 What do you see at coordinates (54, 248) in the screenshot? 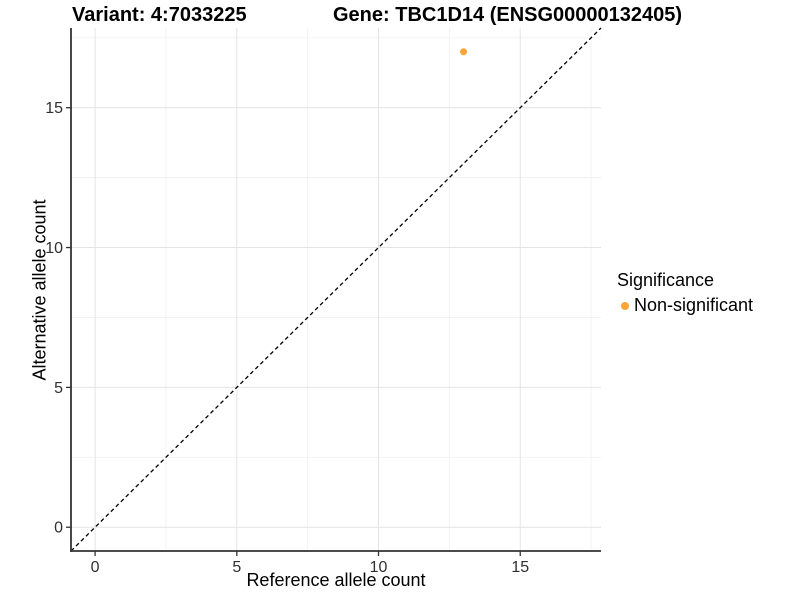
I see `y-tick-label: 10` at bounding box center [54, 248].